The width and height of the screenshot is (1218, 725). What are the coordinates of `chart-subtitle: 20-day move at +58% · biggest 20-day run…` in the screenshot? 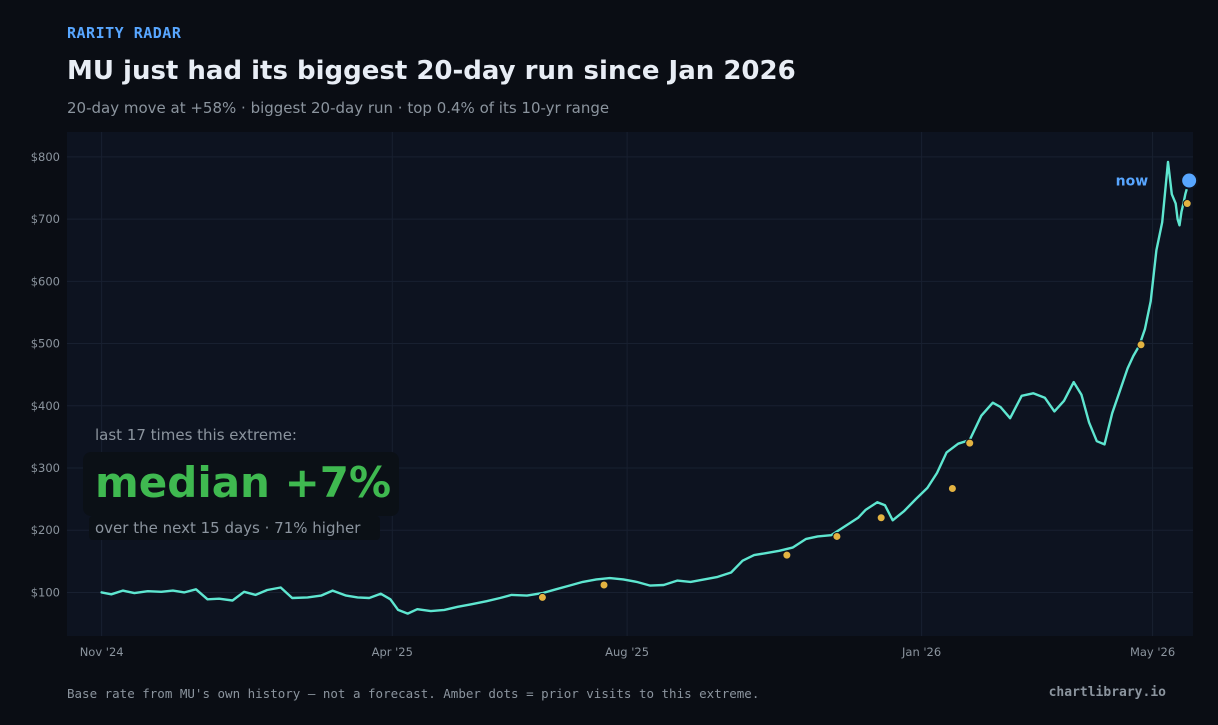 It's located at (338, 108).